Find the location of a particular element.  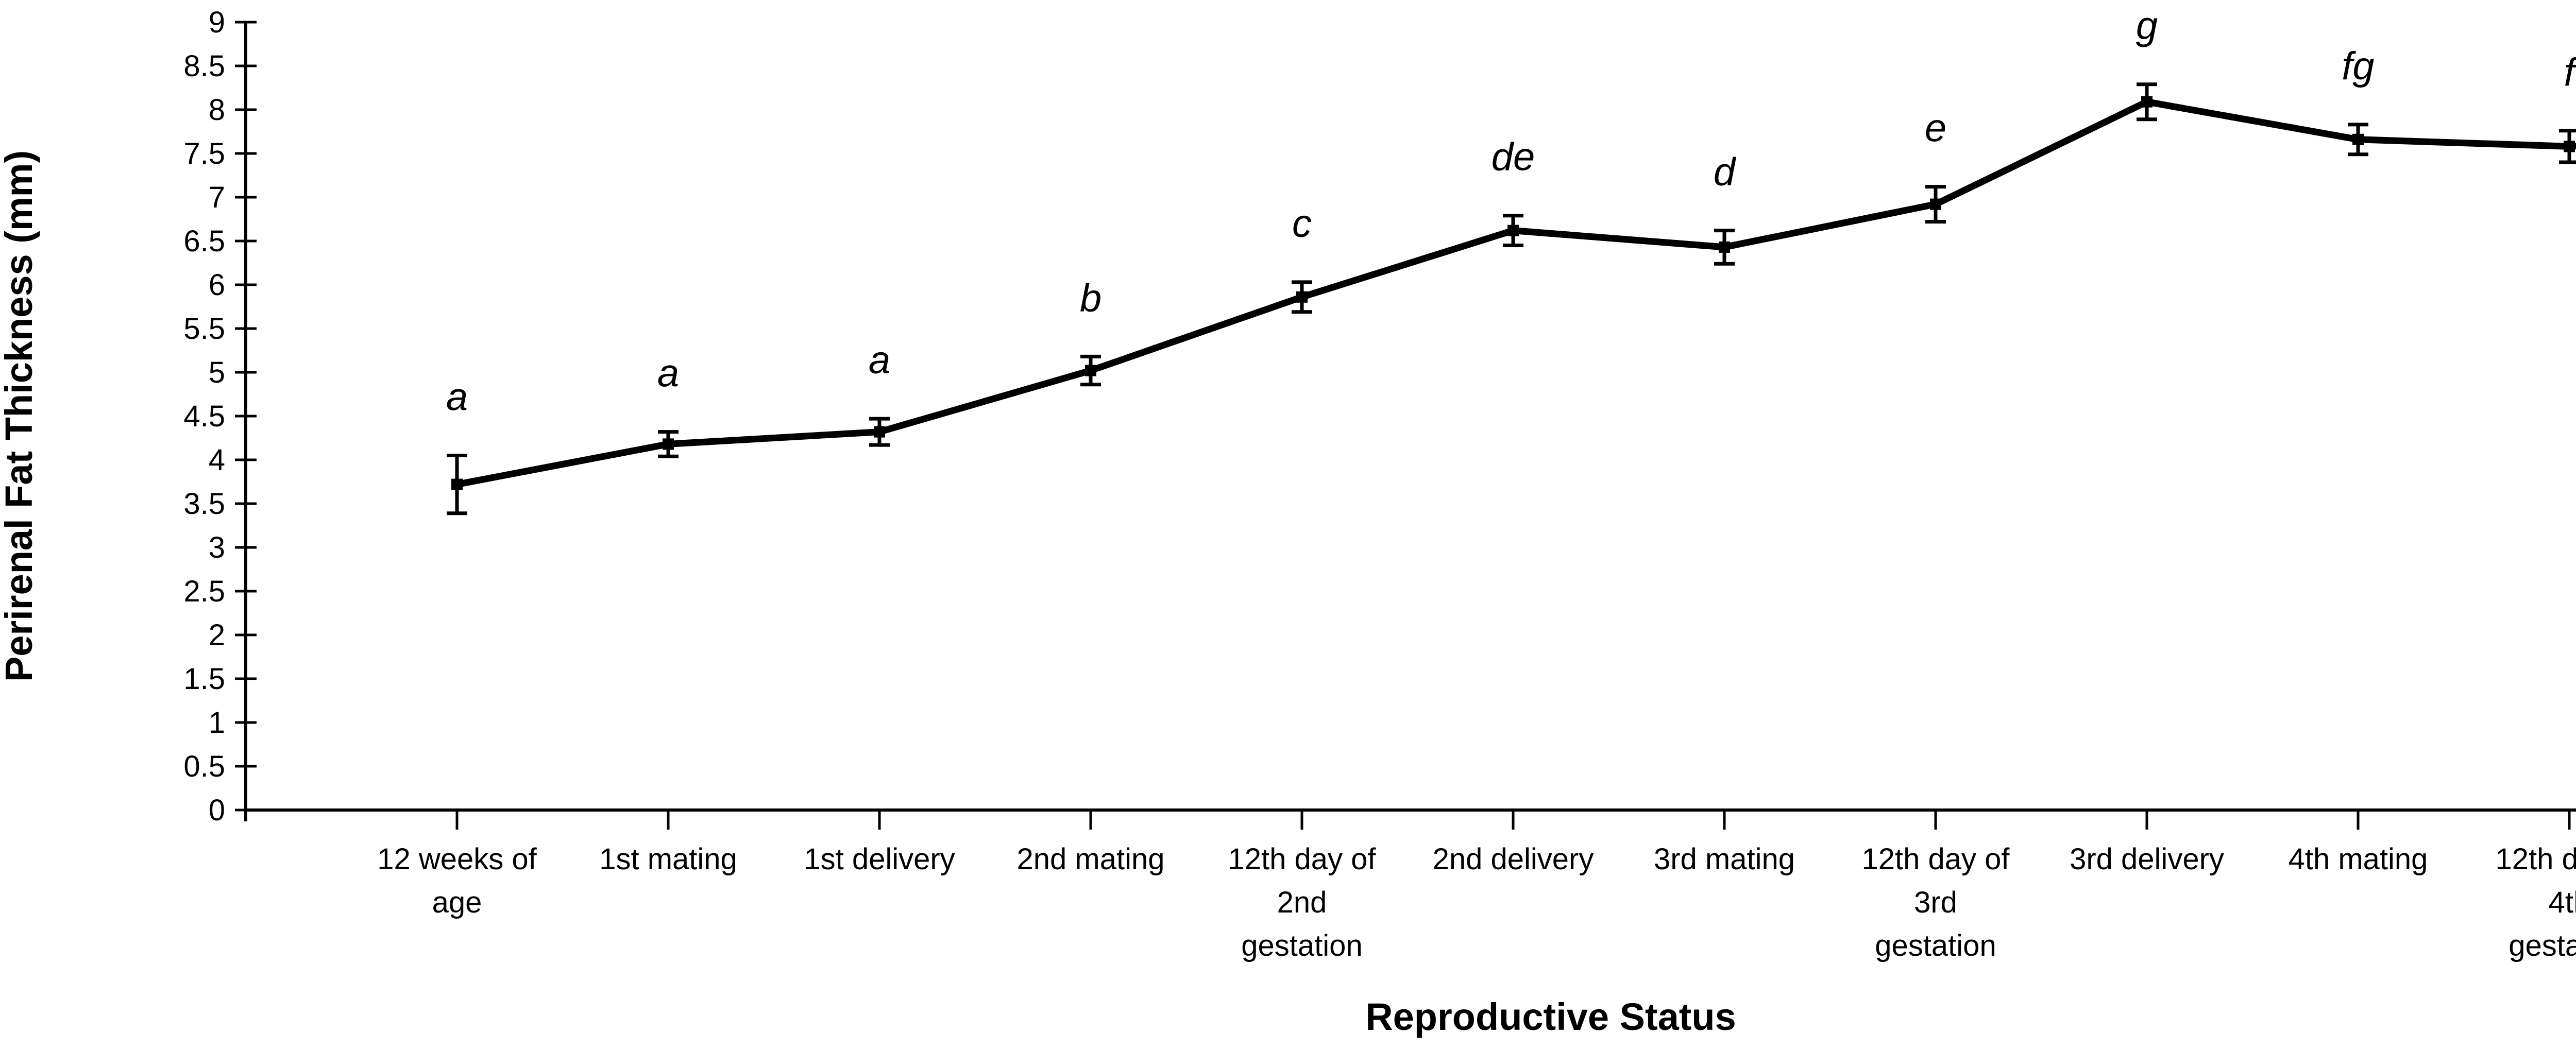

x-axis-title: Reproductive Status is located at coordinates (1550, 1016).